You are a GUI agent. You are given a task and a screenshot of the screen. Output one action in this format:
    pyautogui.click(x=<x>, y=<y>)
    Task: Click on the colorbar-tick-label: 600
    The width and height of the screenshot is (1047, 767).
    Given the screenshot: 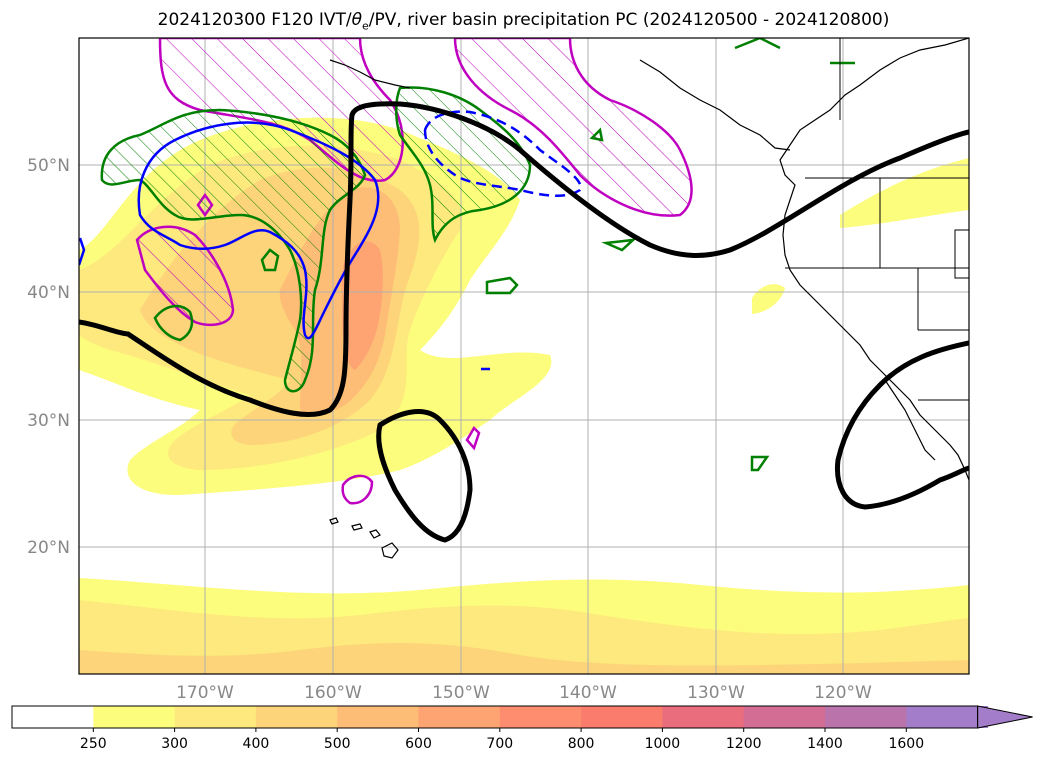 What is the action you would take?
    pyautogui.click(x=418, y=744)
    